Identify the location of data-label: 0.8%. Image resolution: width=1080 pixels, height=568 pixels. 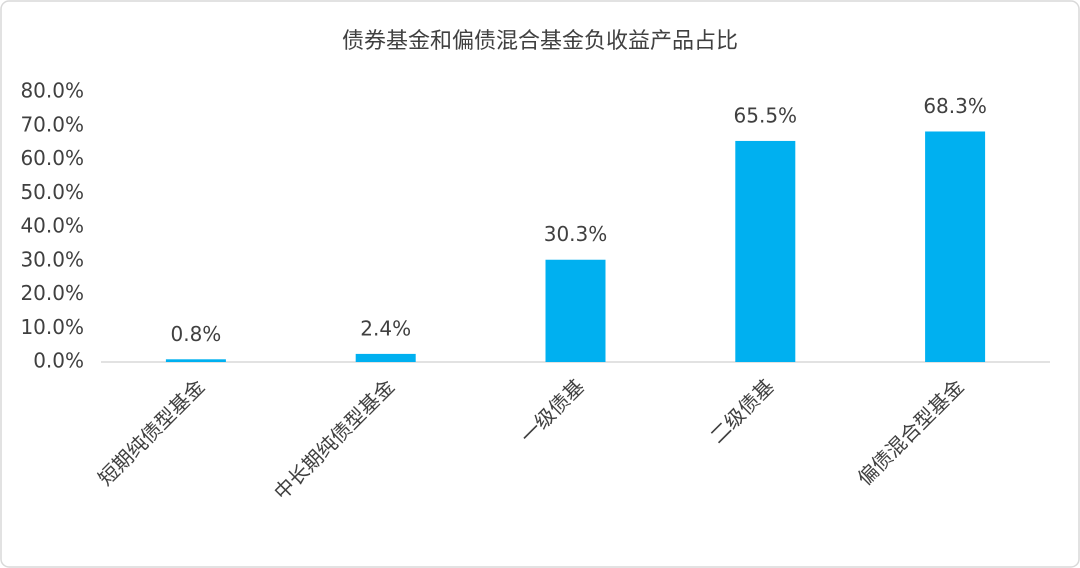
(195, 334).